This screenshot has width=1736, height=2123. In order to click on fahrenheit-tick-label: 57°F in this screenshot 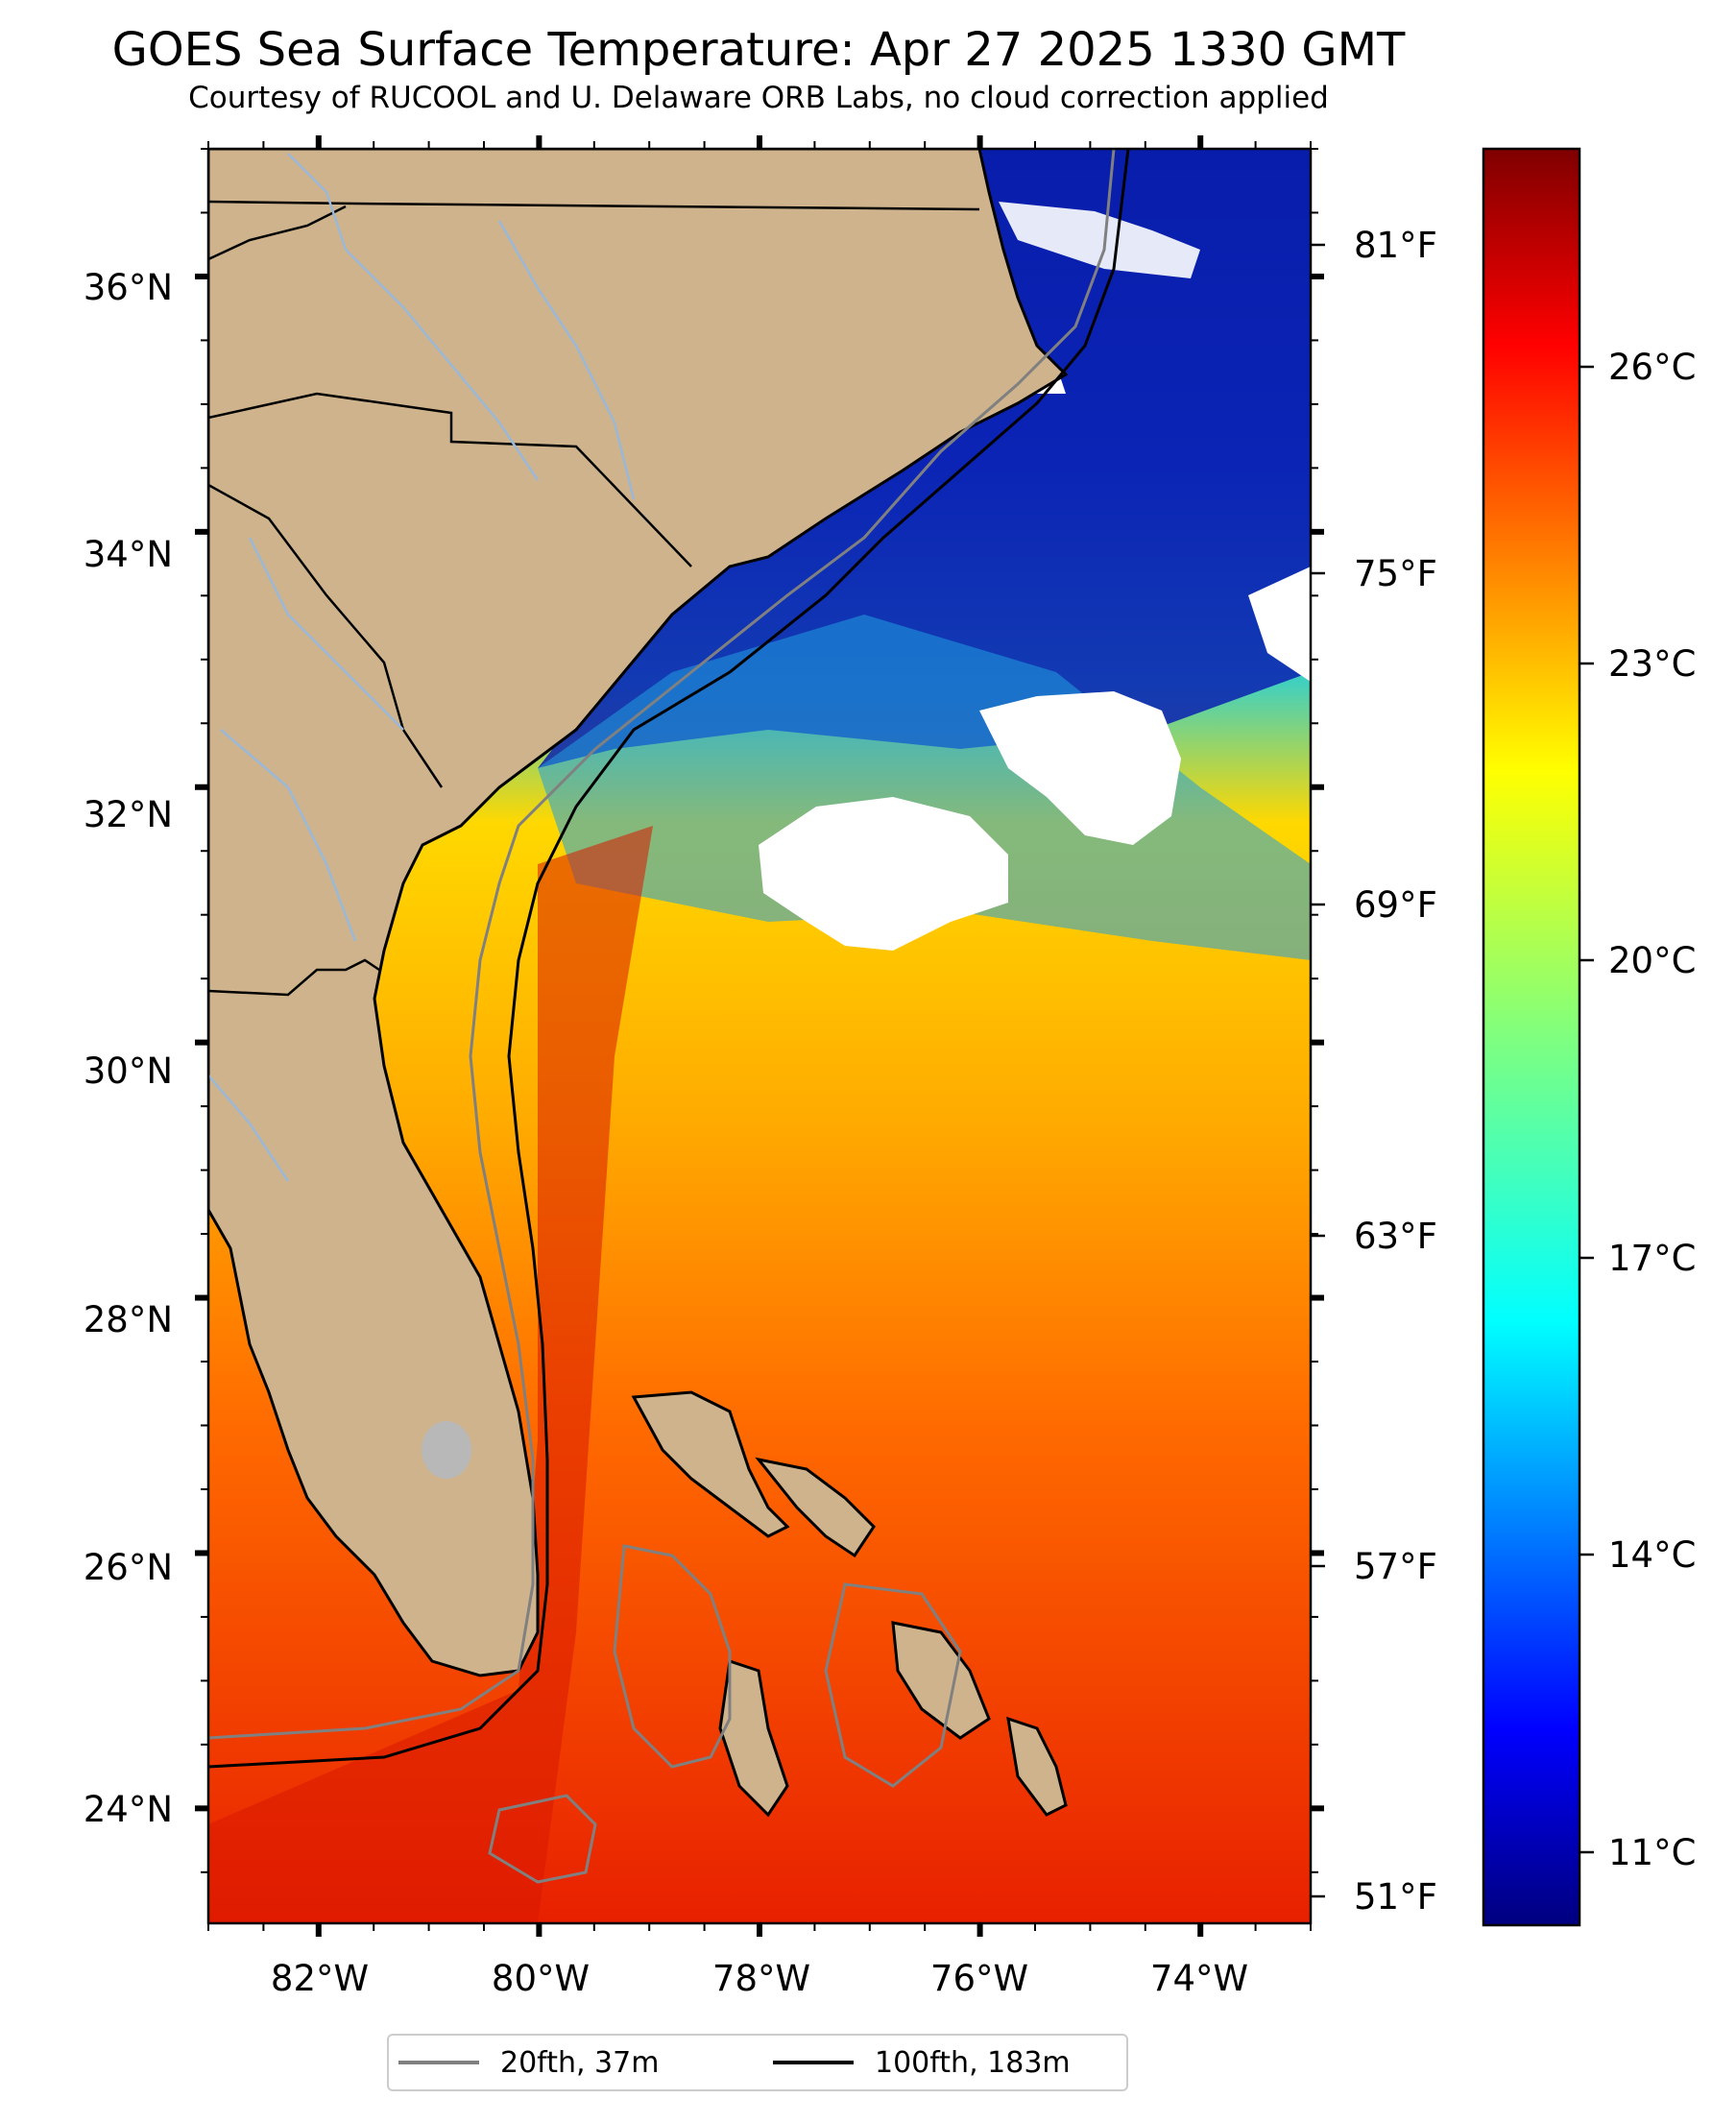, I will do `click(1395, 1566)`.